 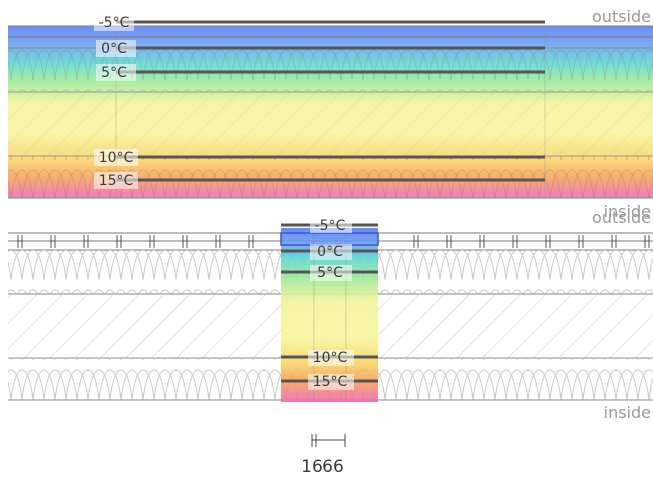 I want to click on bottom-outside-label: outside, so click(x=621, y=217).